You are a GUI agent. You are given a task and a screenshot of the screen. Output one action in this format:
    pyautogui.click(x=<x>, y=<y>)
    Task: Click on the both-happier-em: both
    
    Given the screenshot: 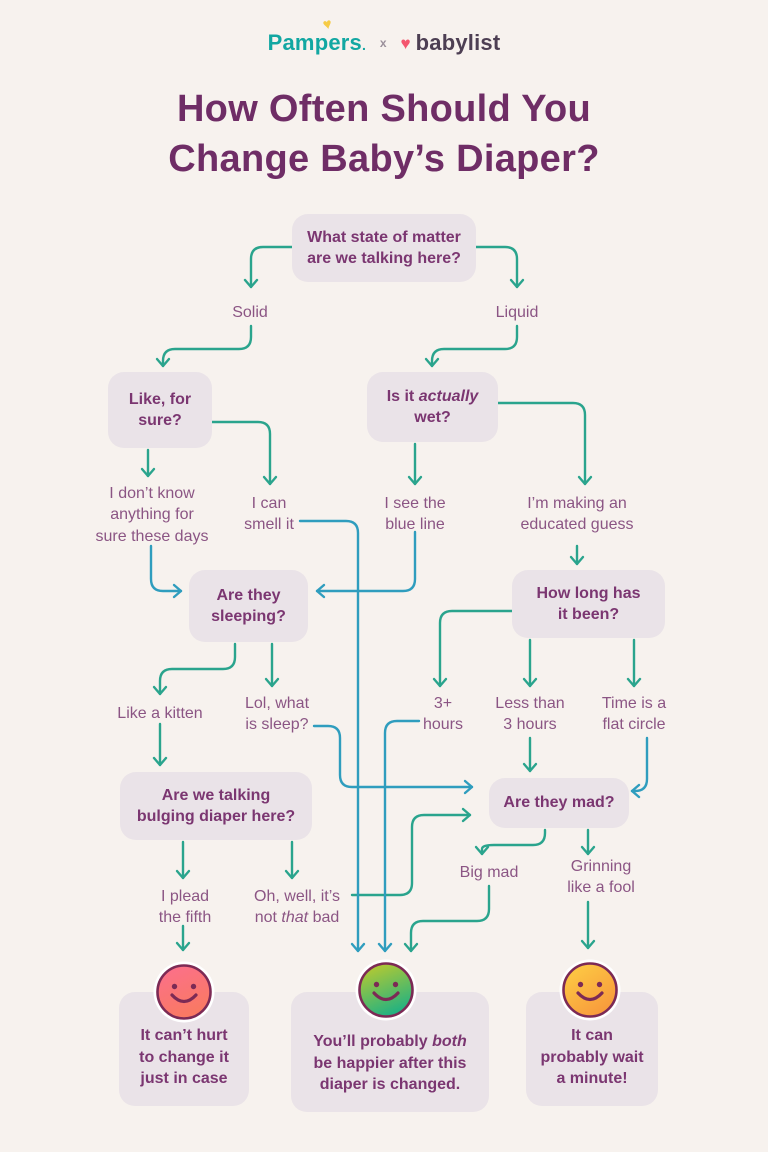 What is the action you would take?
    pyautogui.click(x=449, y=1042)
    